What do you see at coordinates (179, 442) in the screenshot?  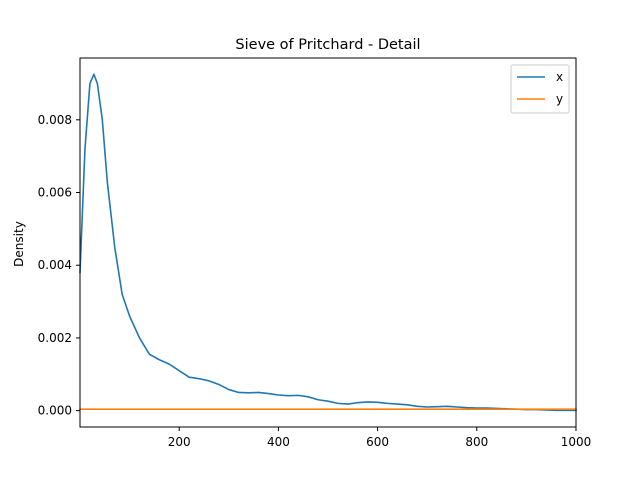 I see `x-tick-label: 200` at bounding box center [179, 442].